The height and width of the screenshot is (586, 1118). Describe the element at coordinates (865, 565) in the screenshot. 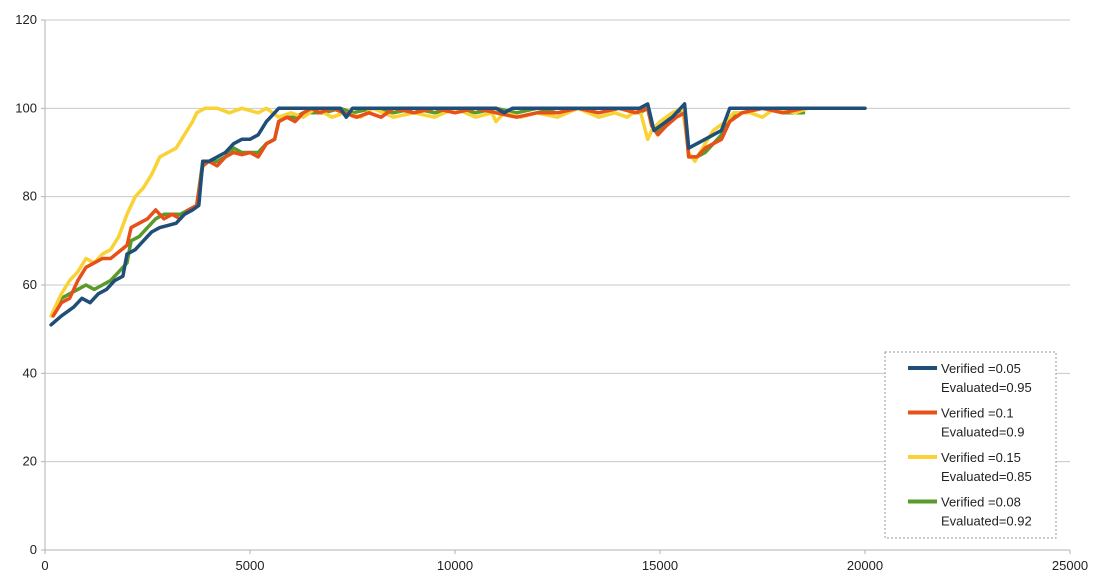

I see `x-tick-label: 20000` at that location.